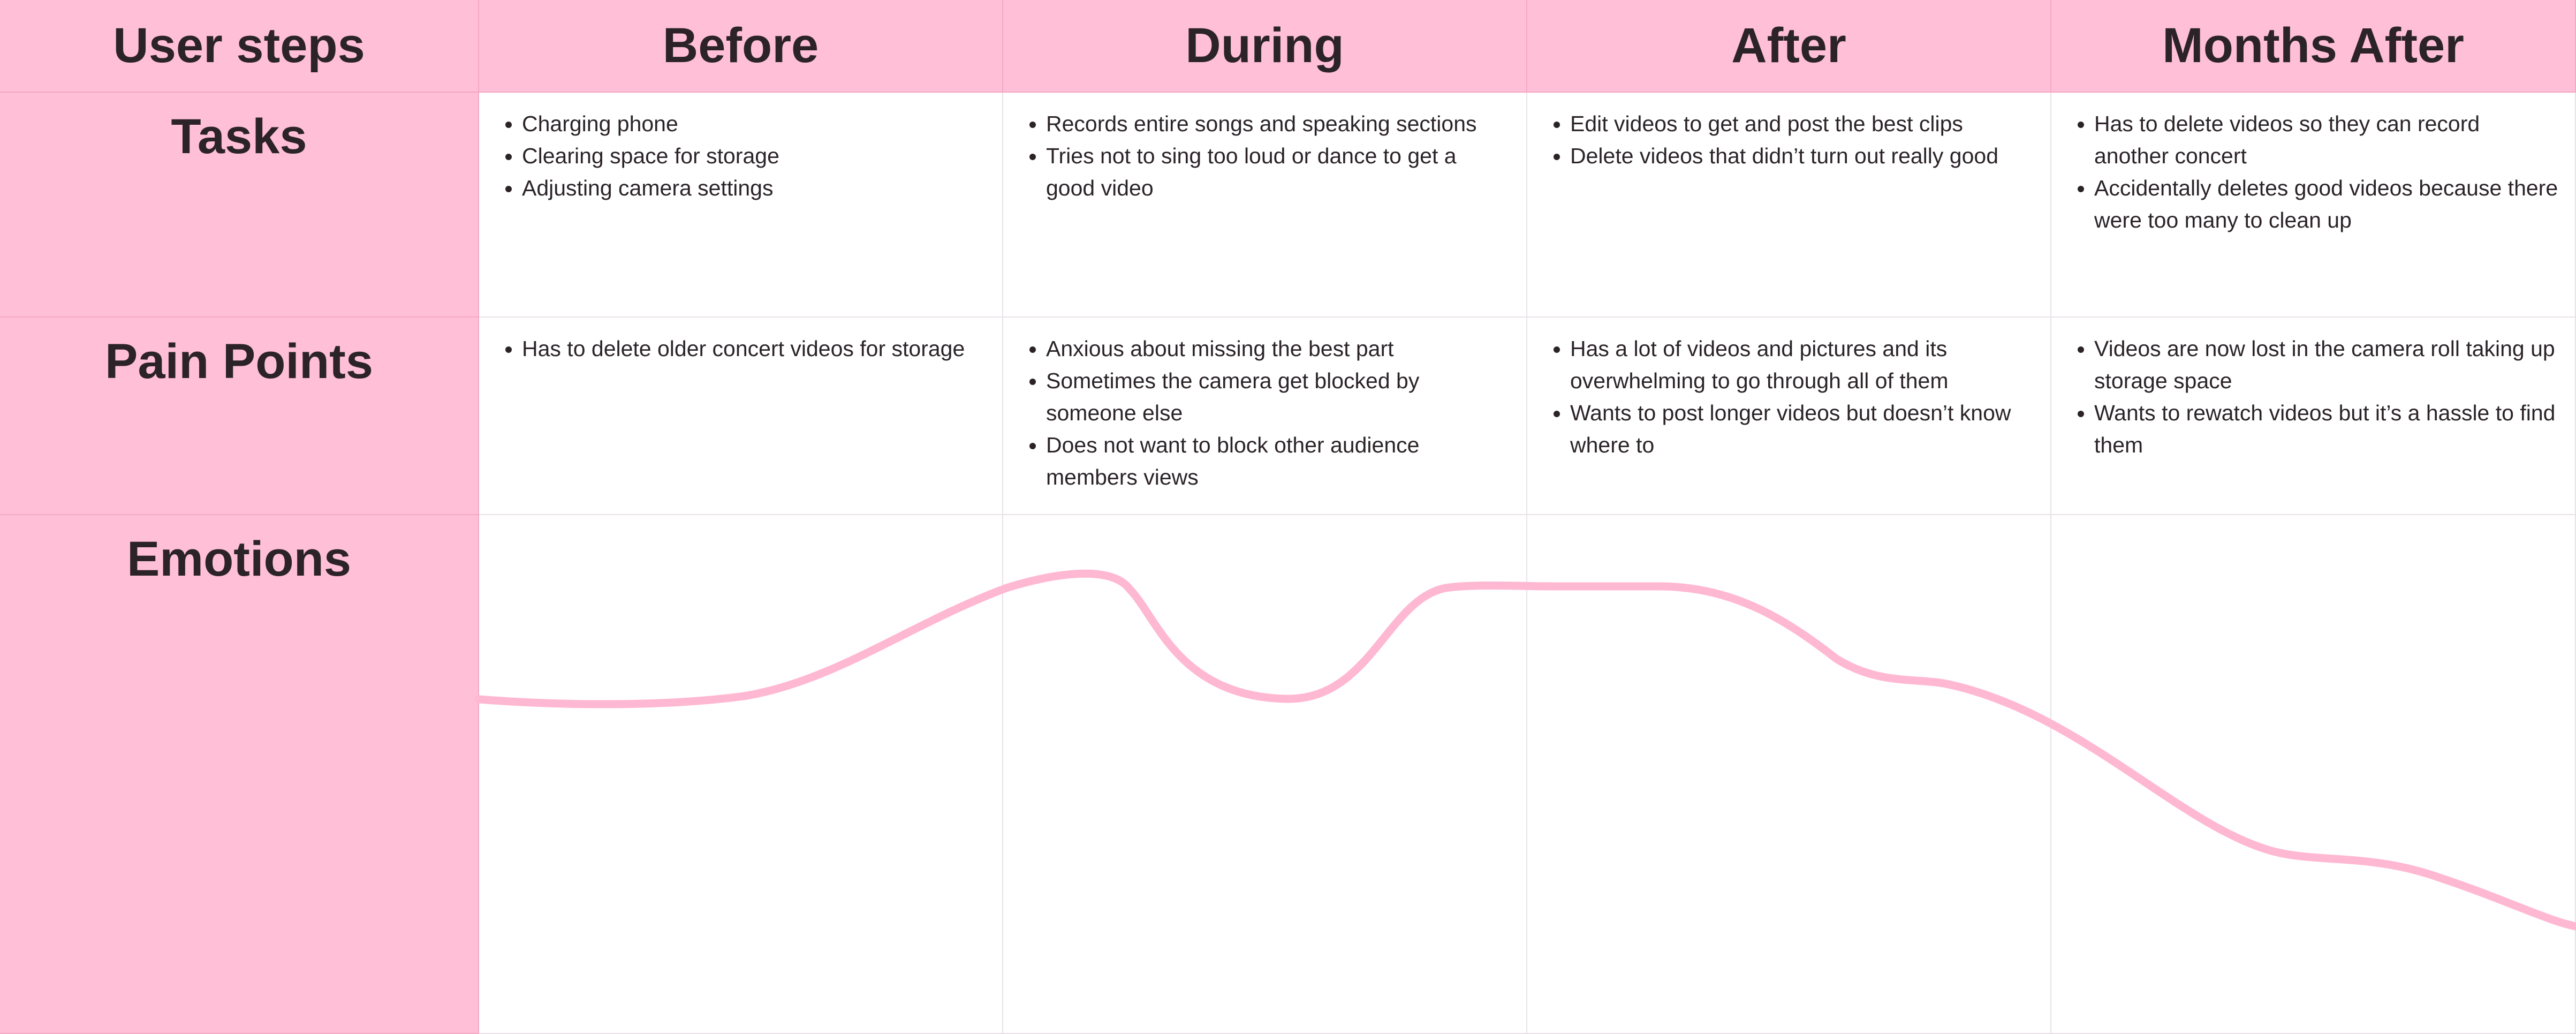 This screenshot has width=2576, height=1034. What do you see at coordinates (754, 156) in the screenshot?
I see `list-item: Clearing space for storage` at bounding box center [754, 156].